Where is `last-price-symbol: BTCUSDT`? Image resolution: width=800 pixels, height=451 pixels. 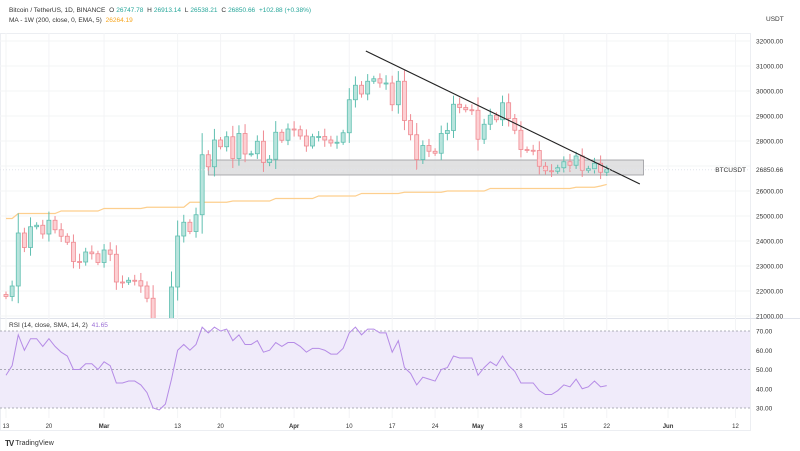
last-price-symbol: BTCUSDT is located at coordinates (730, 170).